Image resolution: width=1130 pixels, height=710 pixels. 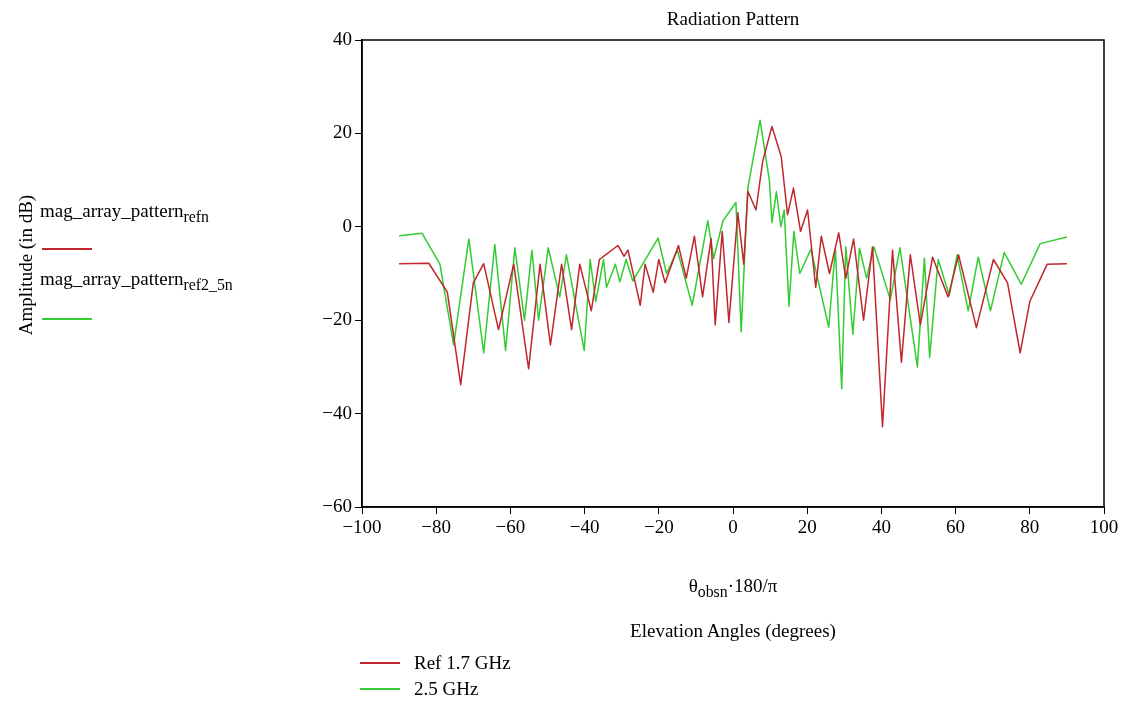 What do you see at coordinates (1104, 527) in the screenshot?
I see `x-tick-label: 100` at bounding box center [1104, 527].